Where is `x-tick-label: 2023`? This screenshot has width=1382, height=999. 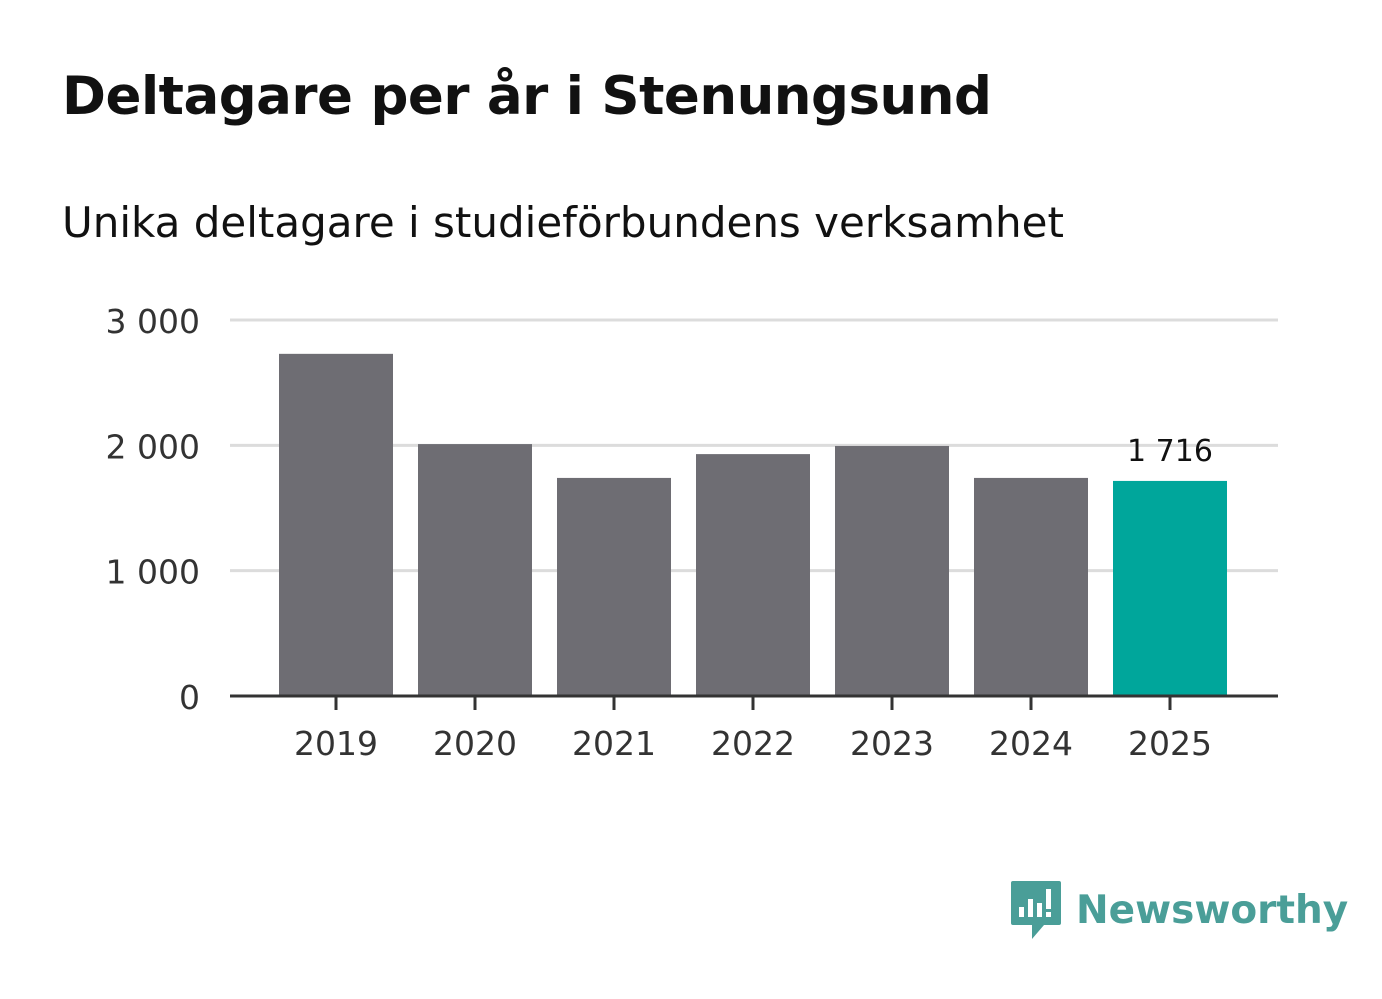 x-tick-label: 2023 is located at coordinates (892, 743).